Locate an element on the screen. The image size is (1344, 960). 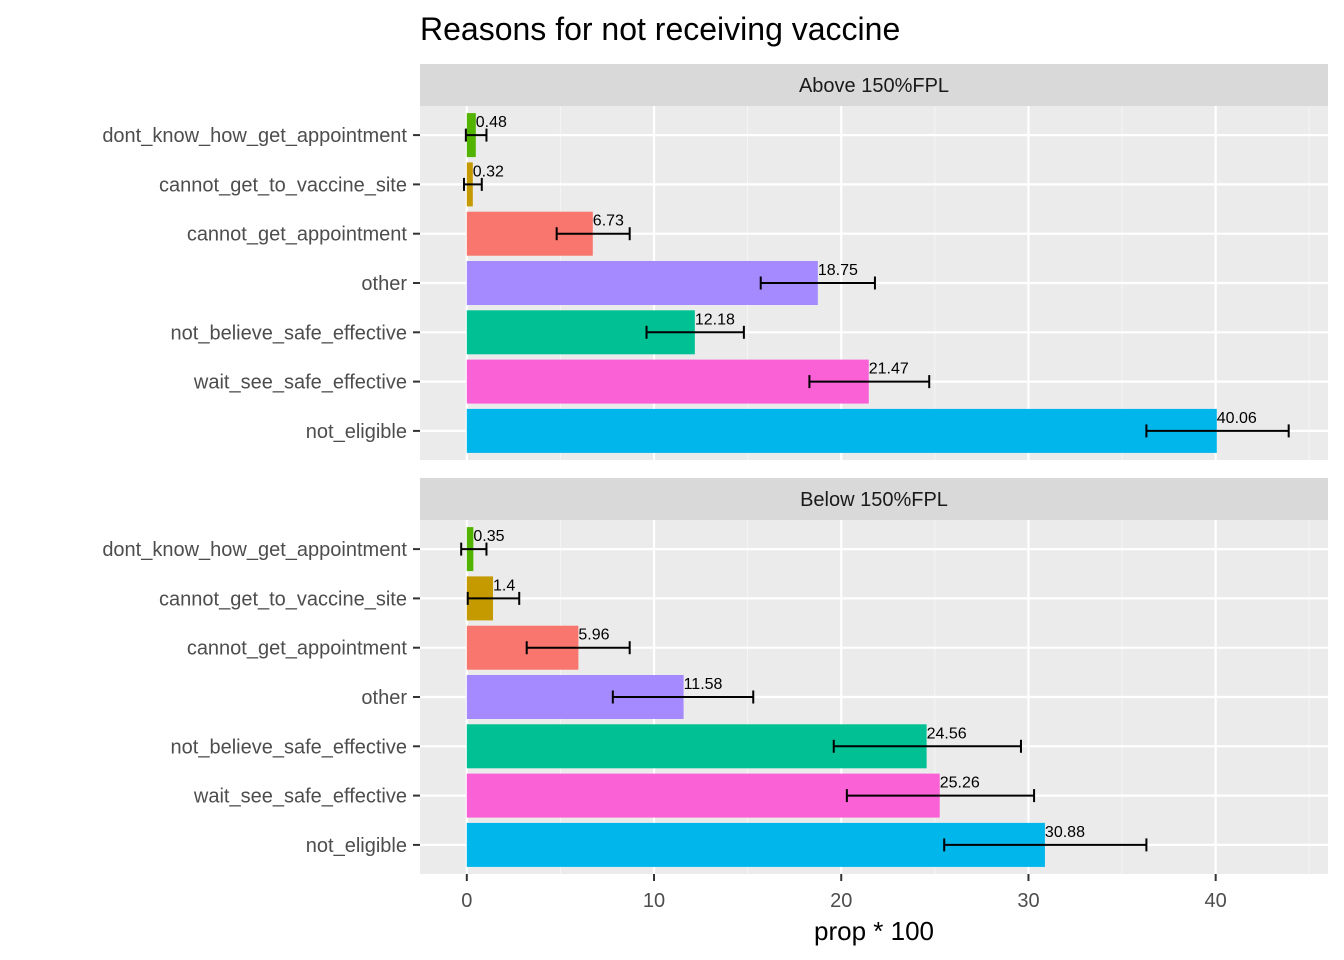
data-label: 12.18 is located at coordinates (715, 319).